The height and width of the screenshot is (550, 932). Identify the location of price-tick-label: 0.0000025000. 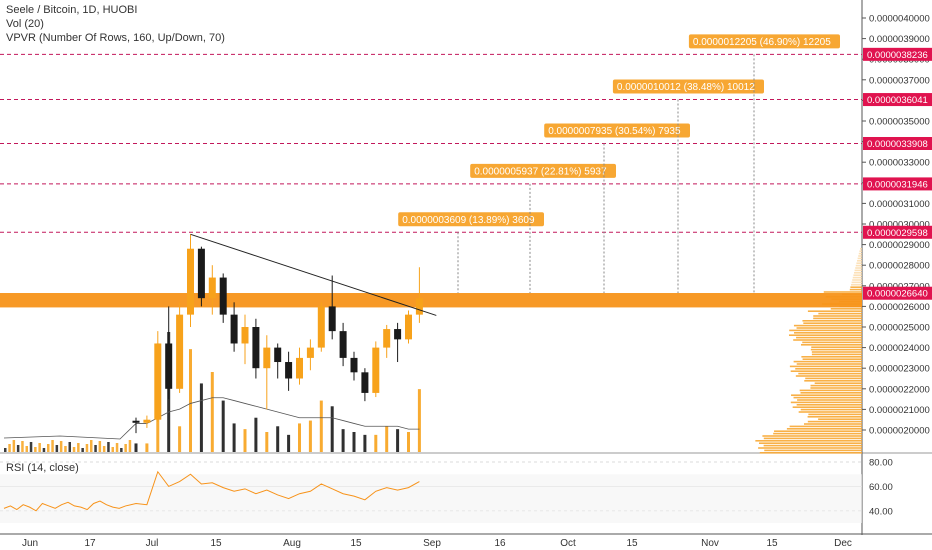
(899, 328).